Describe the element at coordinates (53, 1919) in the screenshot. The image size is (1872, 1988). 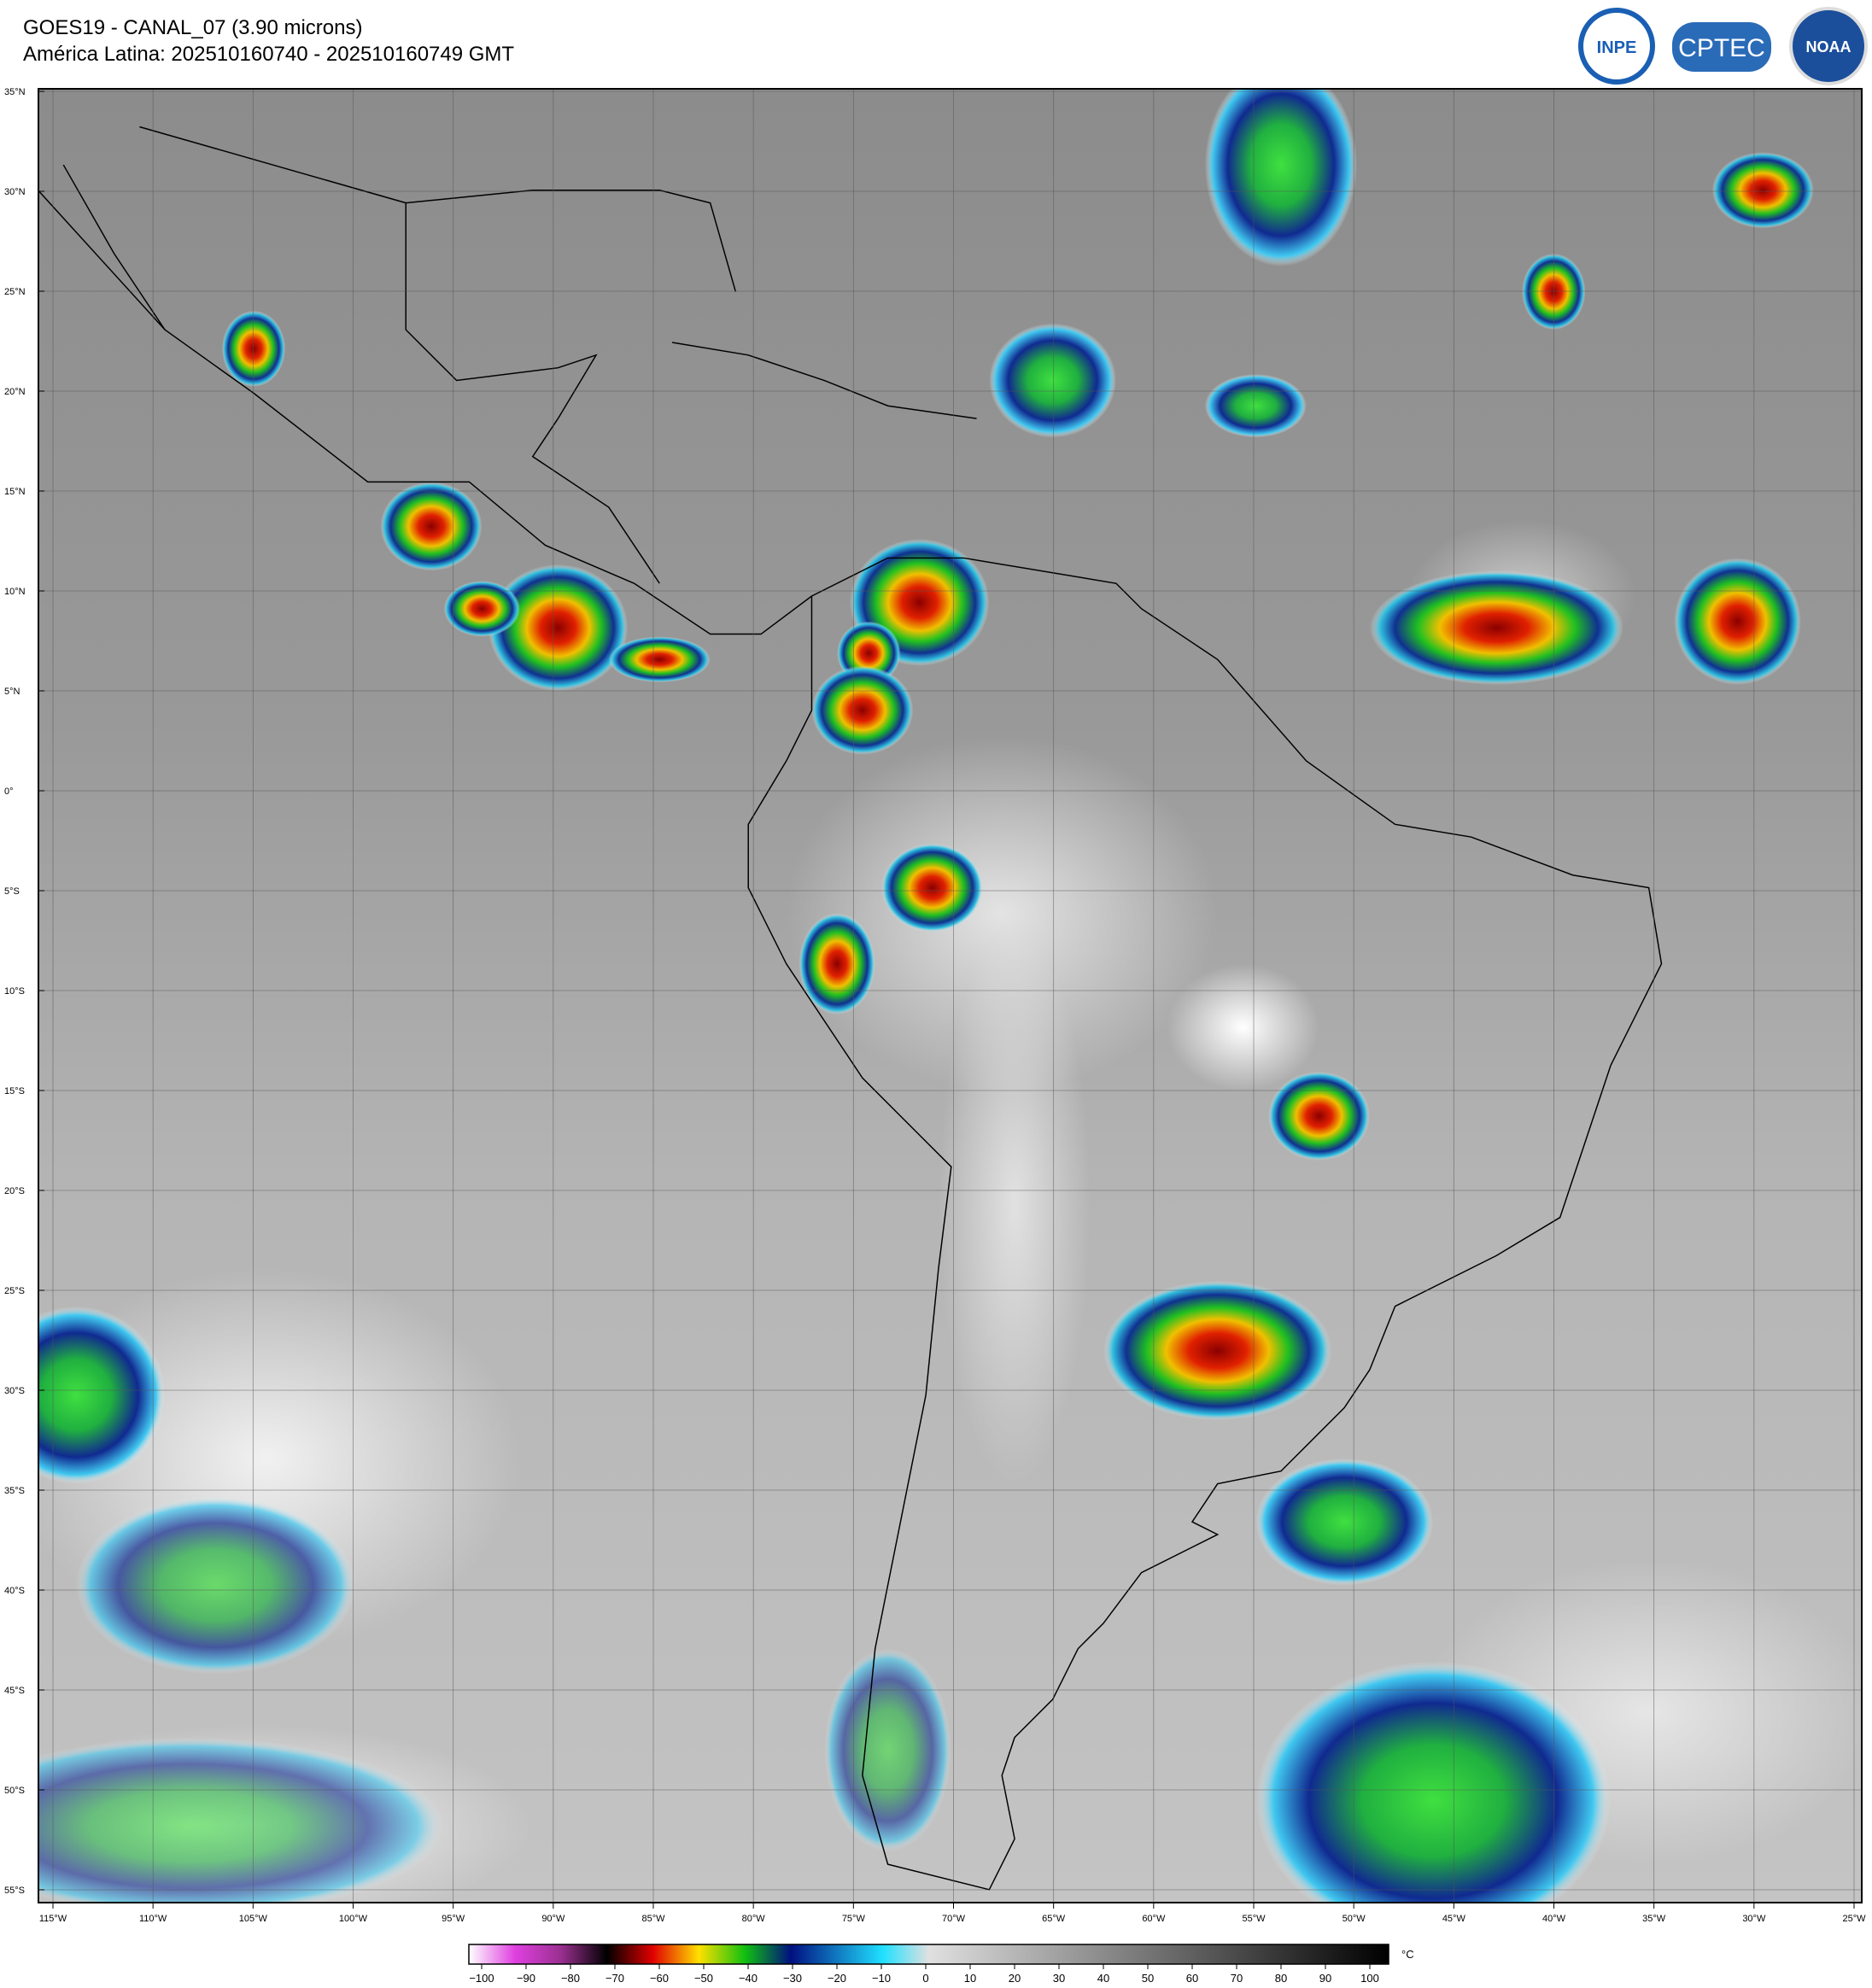
I see `lon-label: 115°W` at that location.